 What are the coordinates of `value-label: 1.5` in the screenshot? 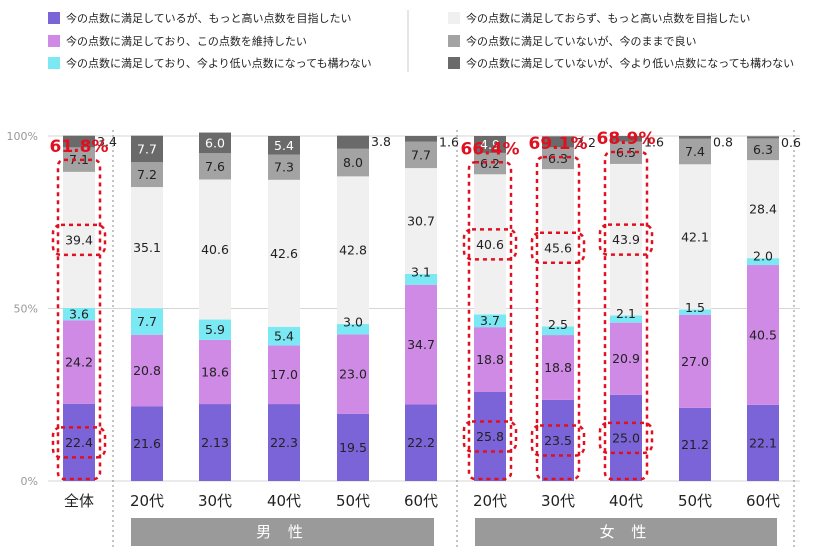 It's located at (695, 307).